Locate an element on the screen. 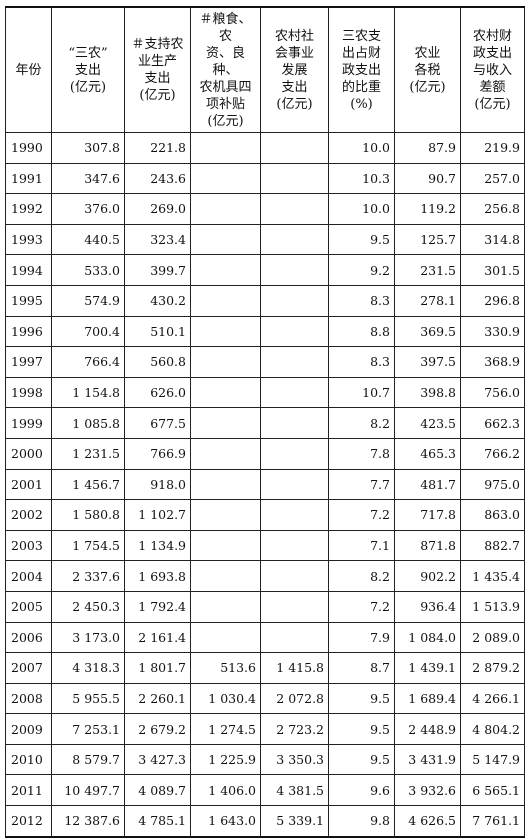 This screenshot has height=838, width=530. value-cell: 8.8 is located at coordinates (361, 331).